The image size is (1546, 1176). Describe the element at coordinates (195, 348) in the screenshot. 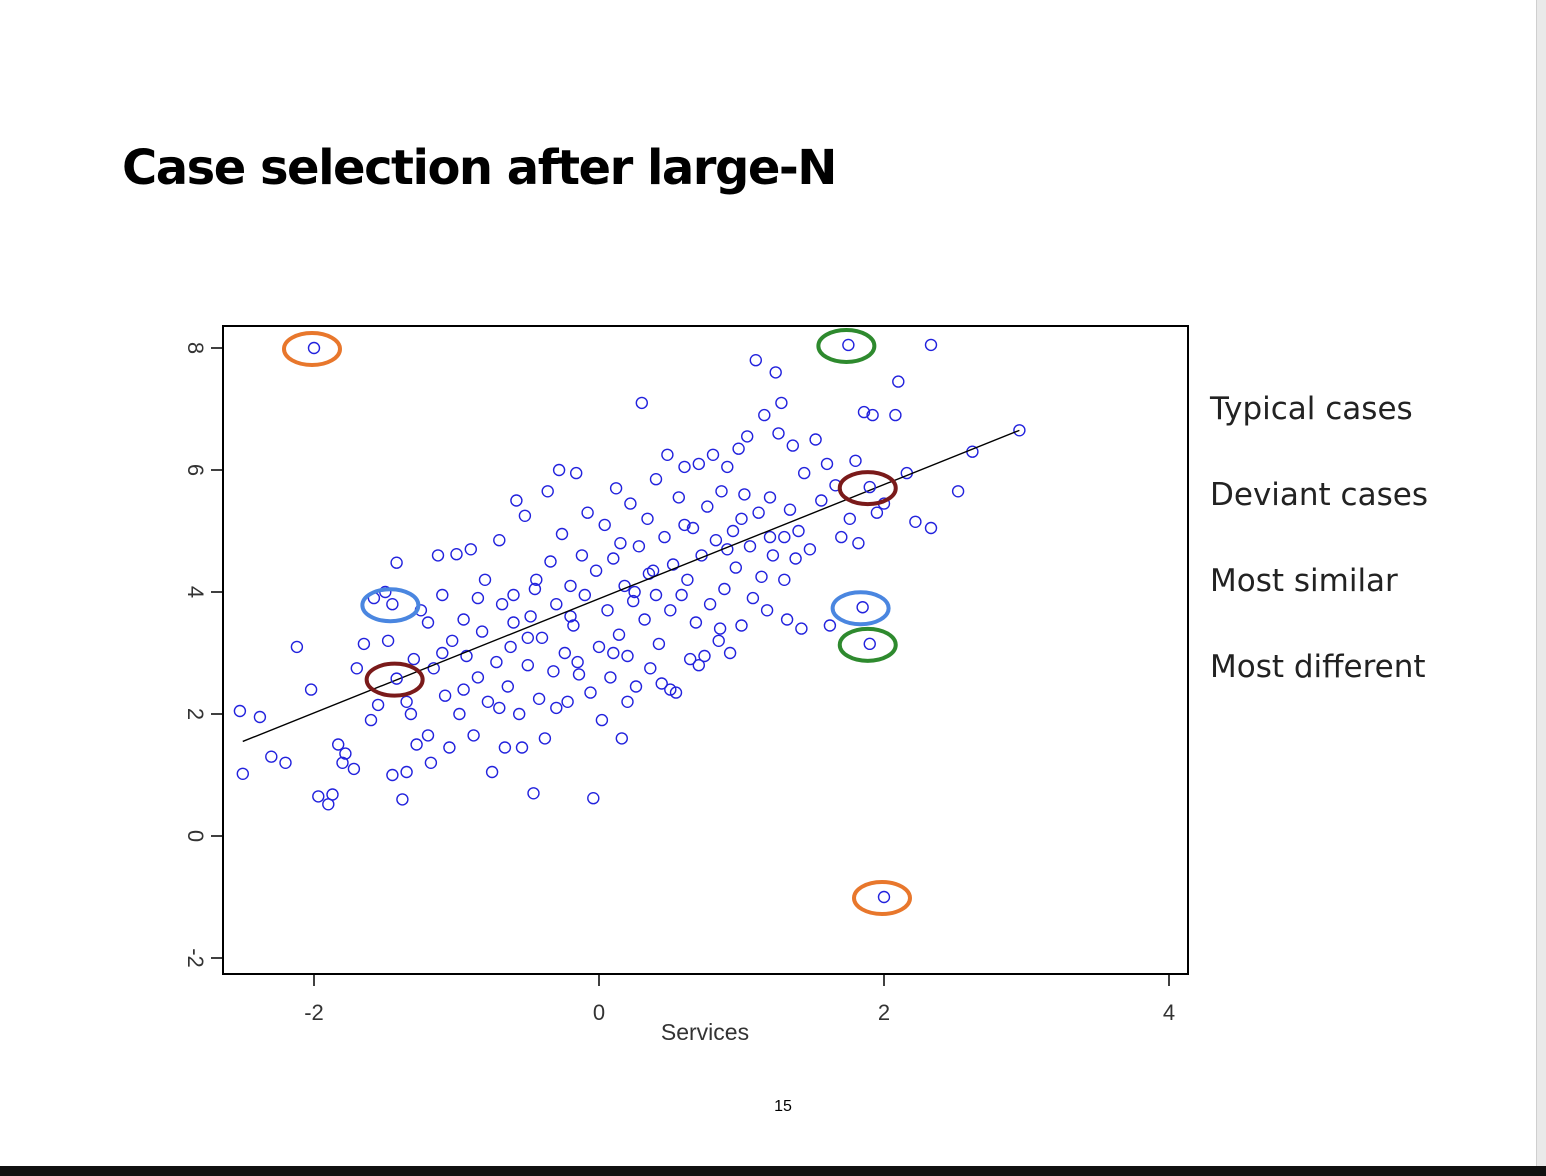

I see `y-tick-label: 8` at that location.